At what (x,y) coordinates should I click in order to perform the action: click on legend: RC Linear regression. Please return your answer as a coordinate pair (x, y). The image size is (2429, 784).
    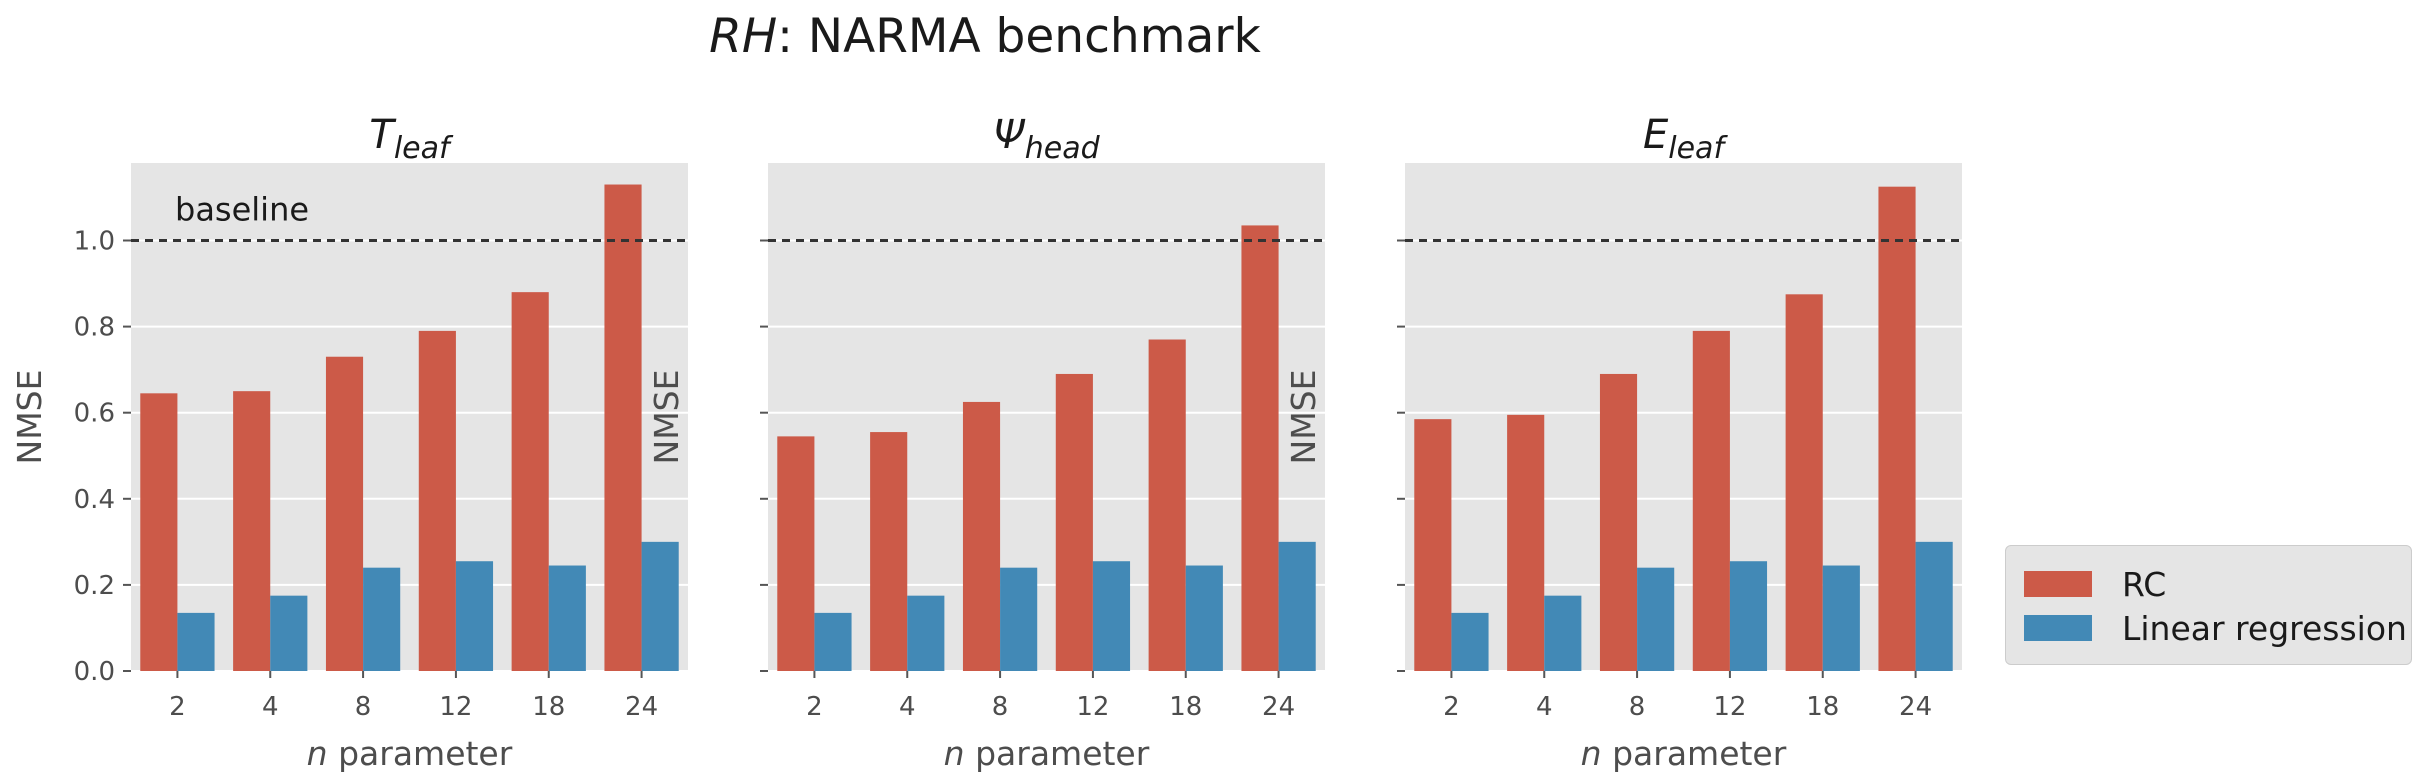
    Looking at the image, I should click on (2208, 605).